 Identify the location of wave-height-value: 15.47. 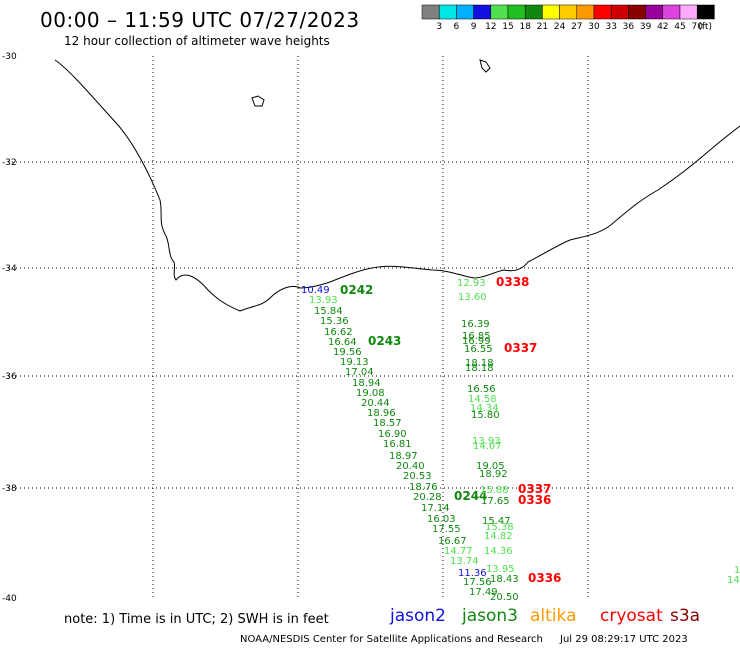
(496, 521).